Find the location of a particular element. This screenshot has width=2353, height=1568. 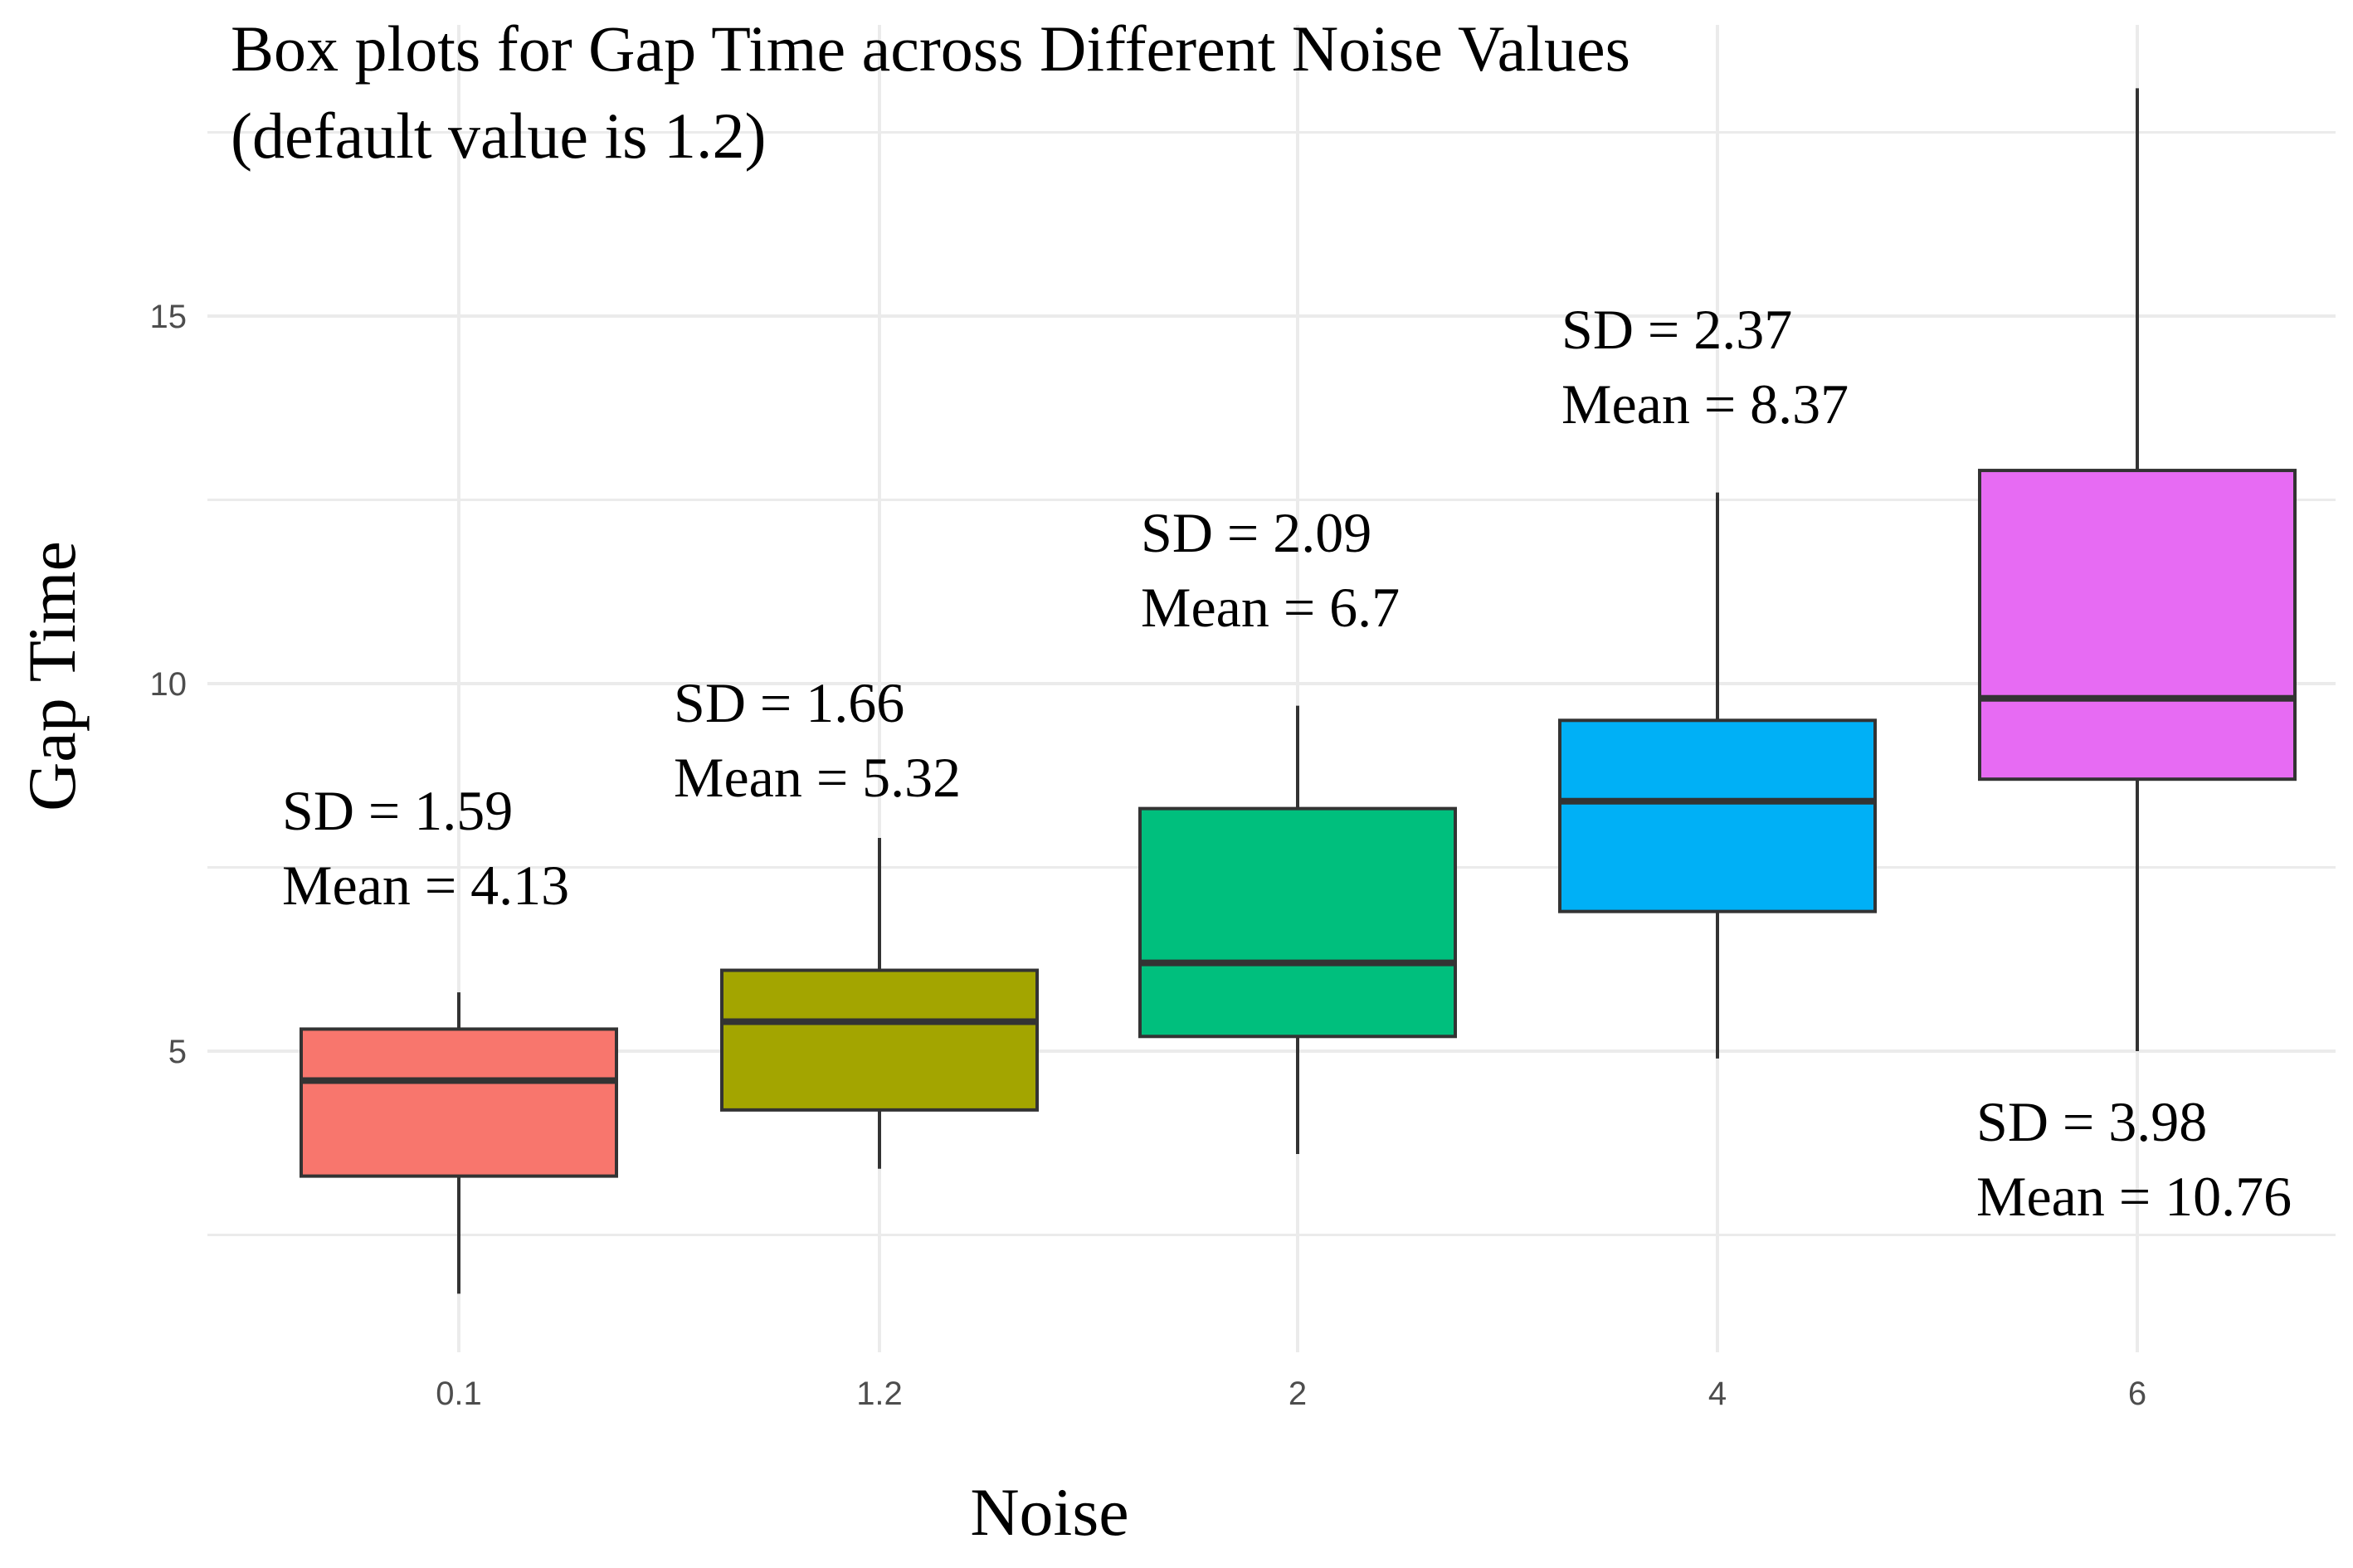

annotation-sd: SD = 1.66 is located at coordinates (789, 702).